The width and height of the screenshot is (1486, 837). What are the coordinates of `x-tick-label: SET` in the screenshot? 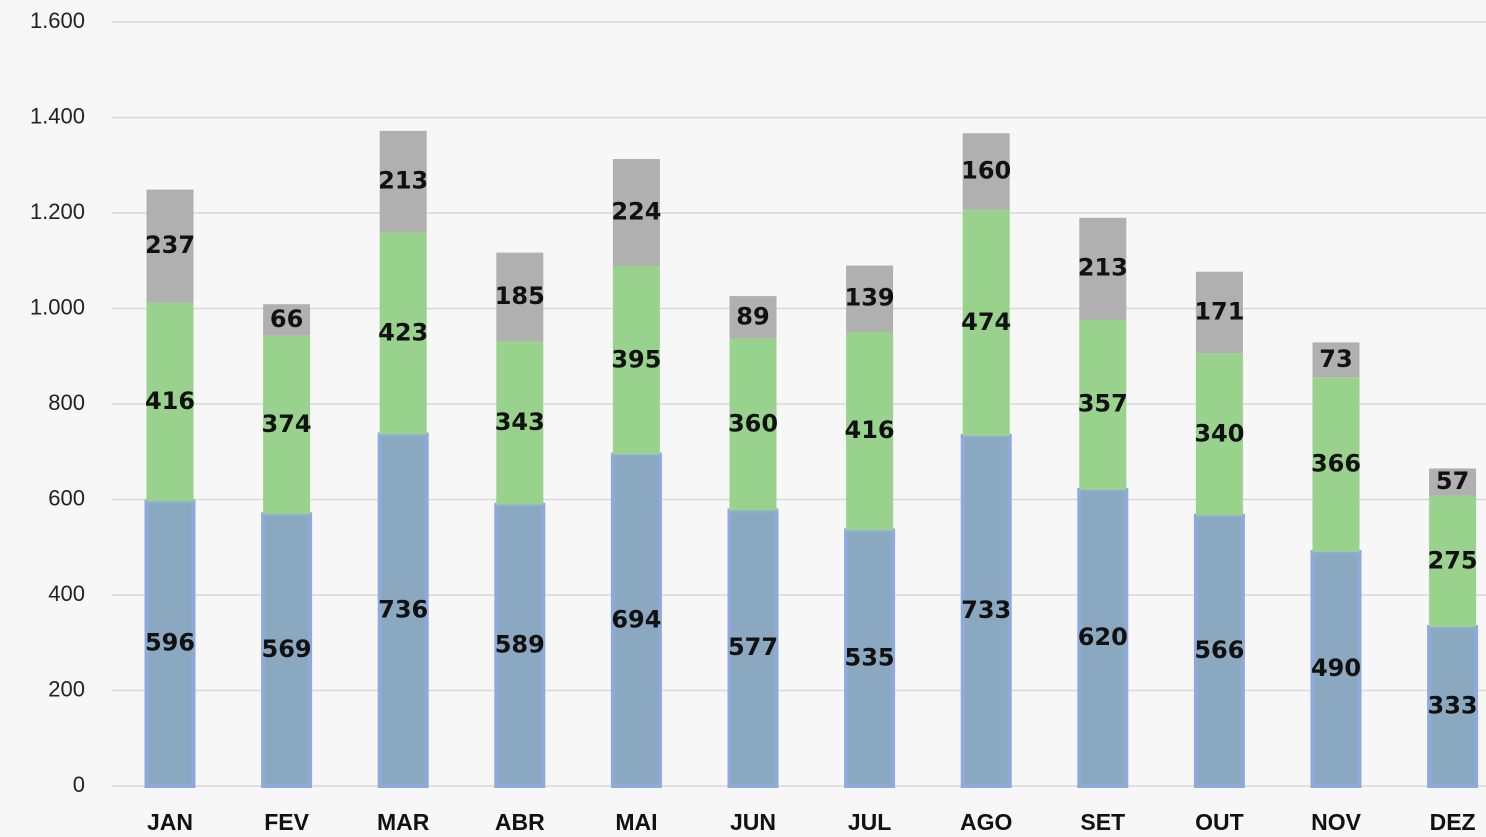 It's located at (1102, 822).